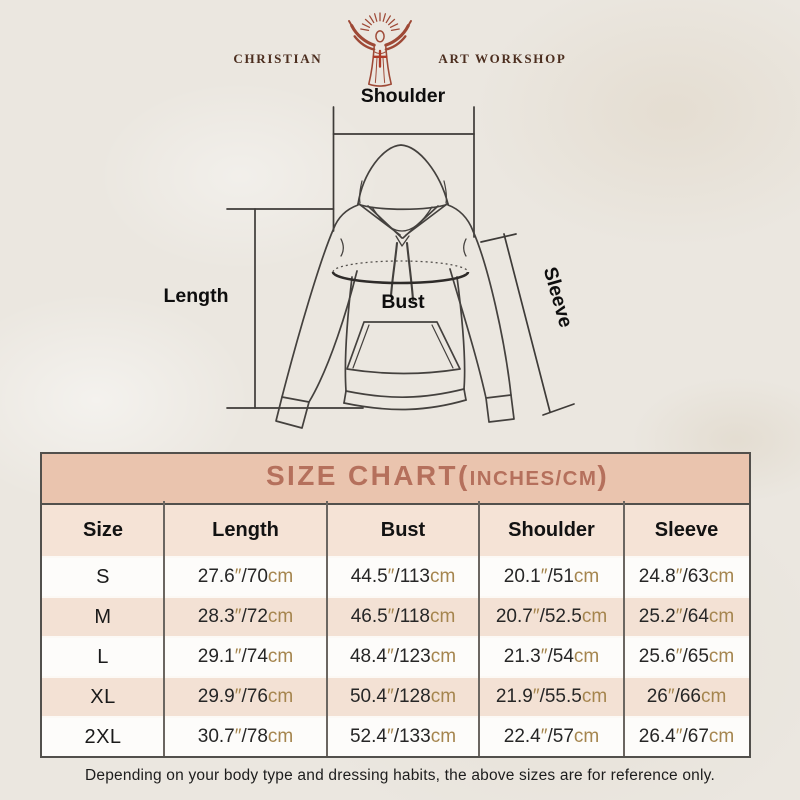 The image size is (800, 800). I want to click on size-cell: 2XL, so click(103, 736).